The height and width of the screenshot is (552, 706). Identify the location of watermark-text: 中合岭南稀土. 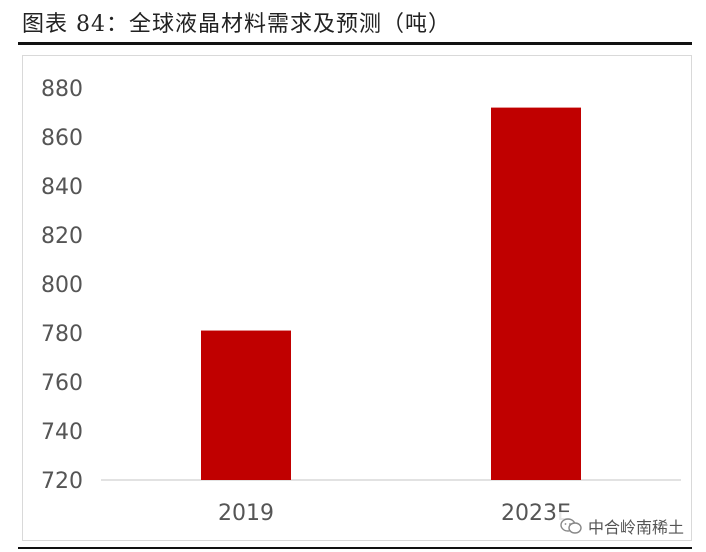
(635, 527).